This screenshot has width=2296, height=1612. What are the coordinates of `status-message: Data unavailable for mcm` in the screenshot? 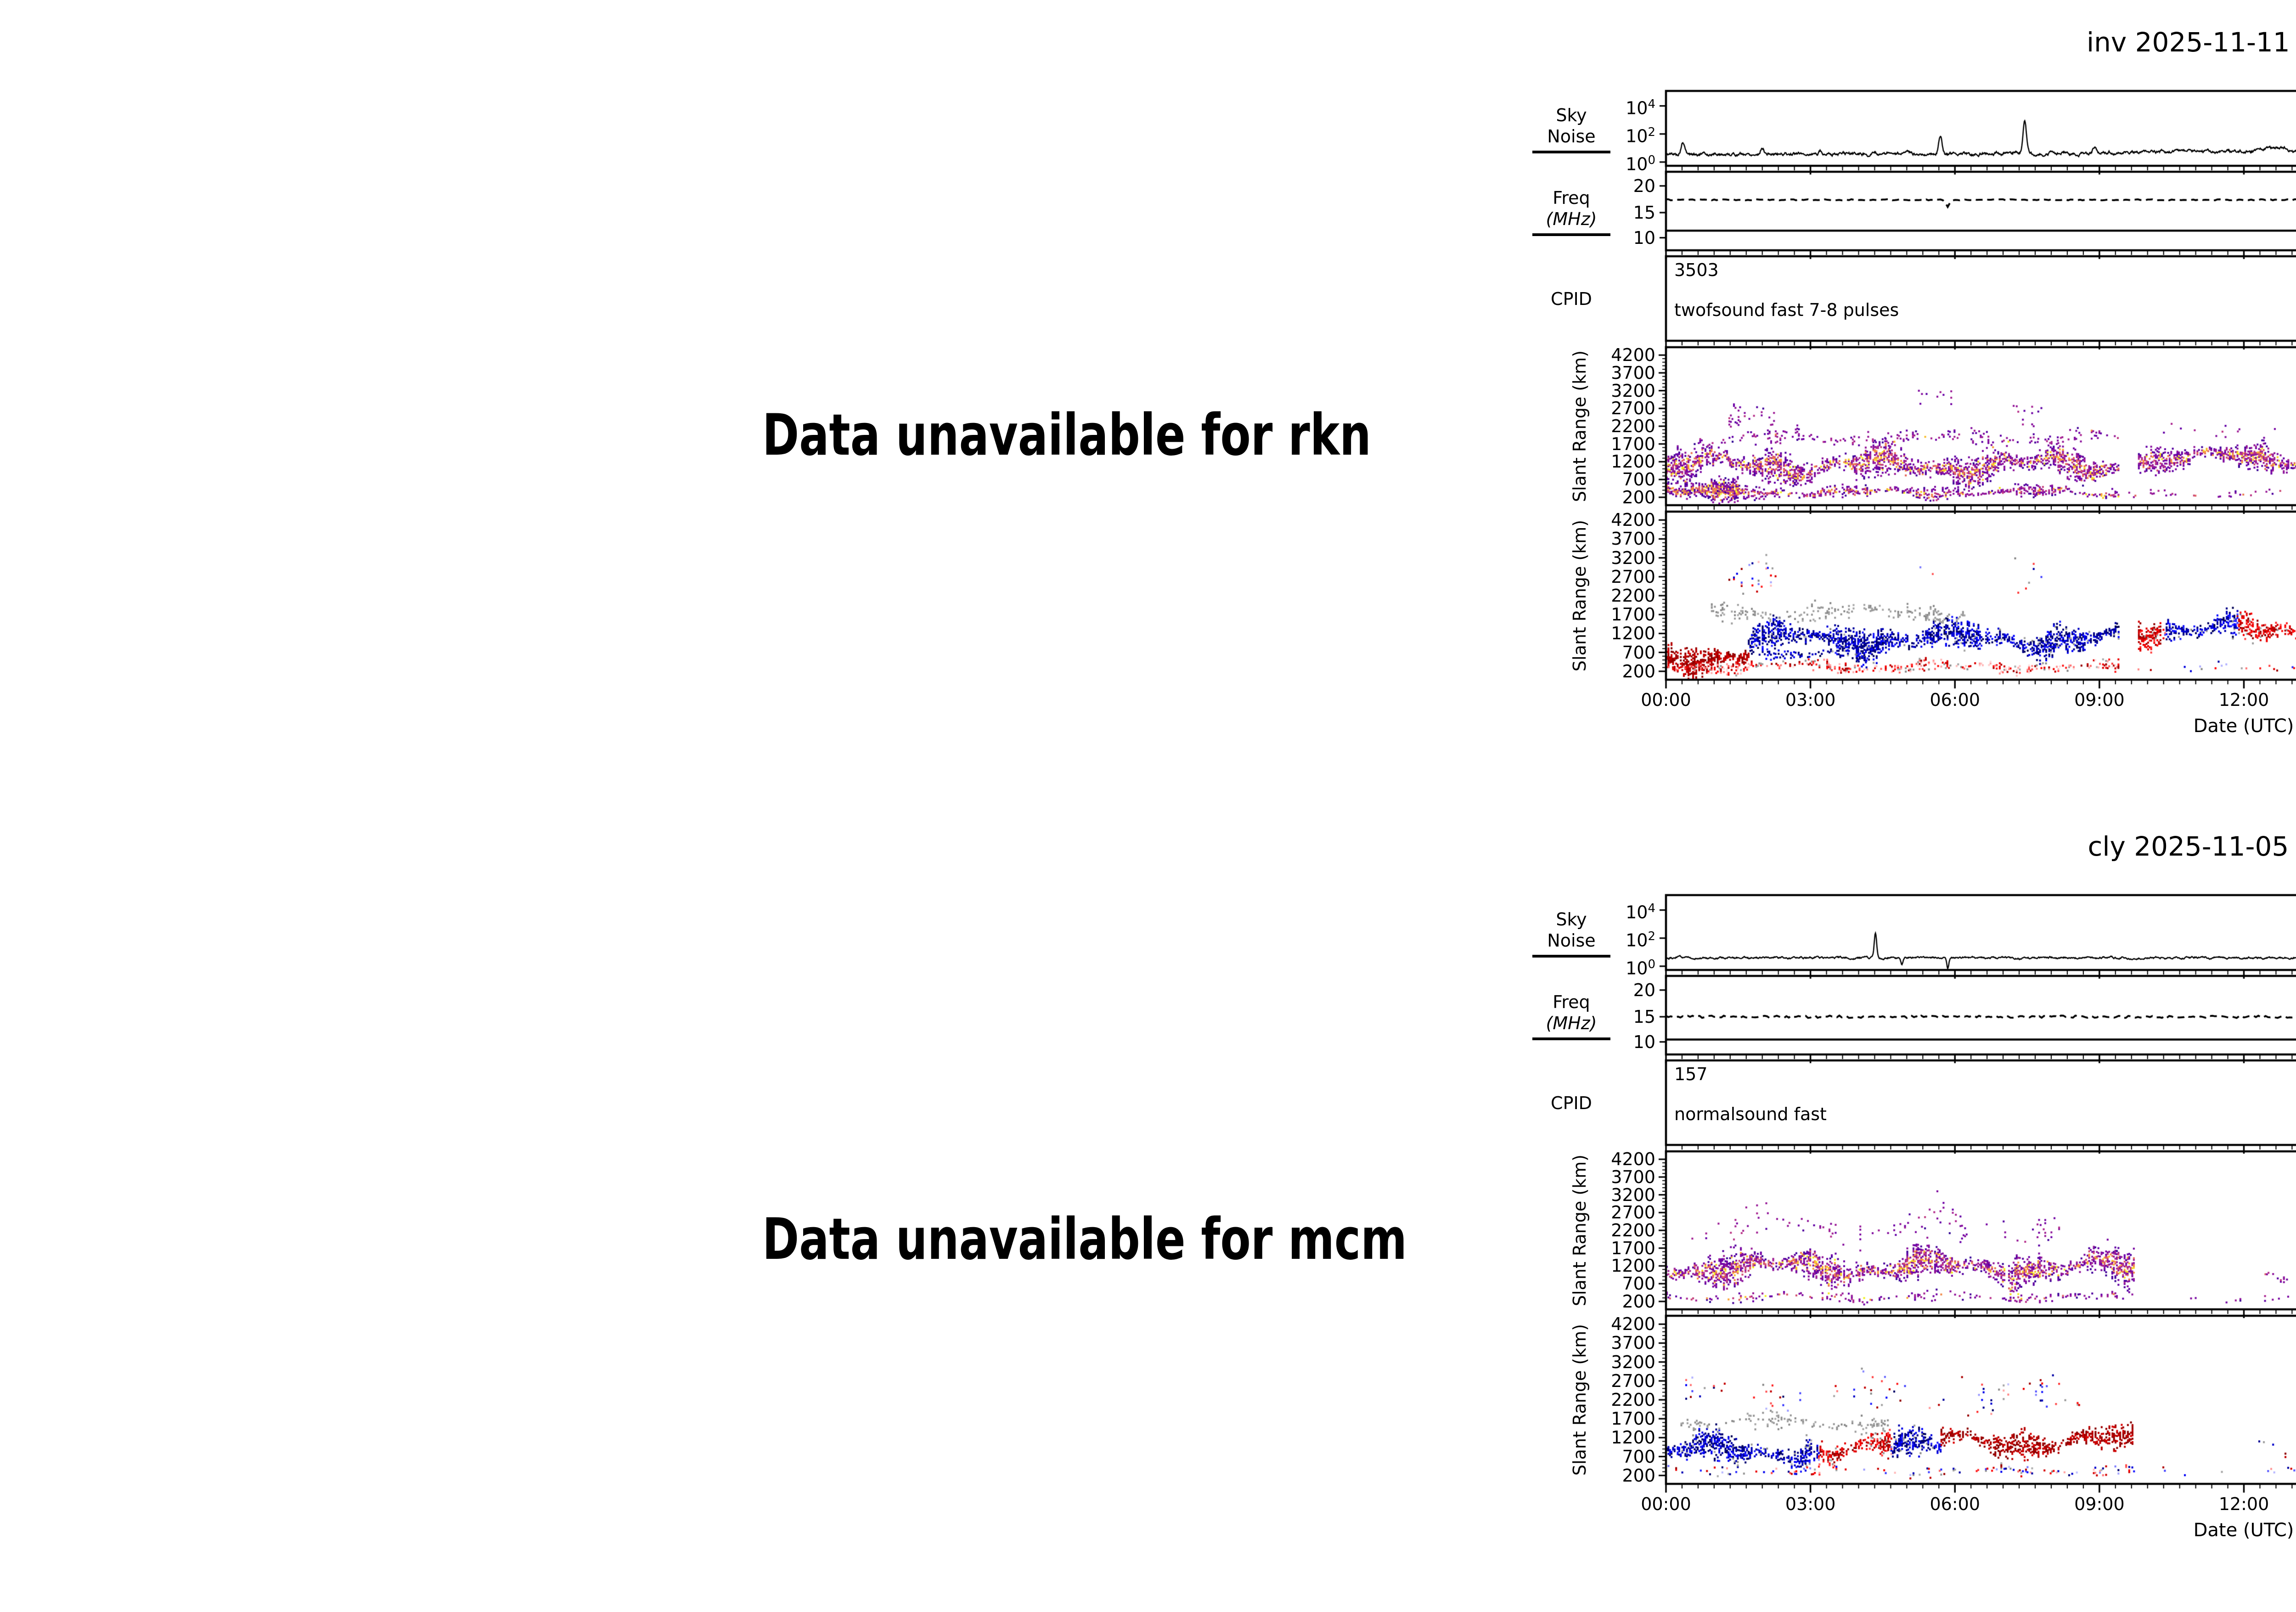 It's located at (1084, 1239).